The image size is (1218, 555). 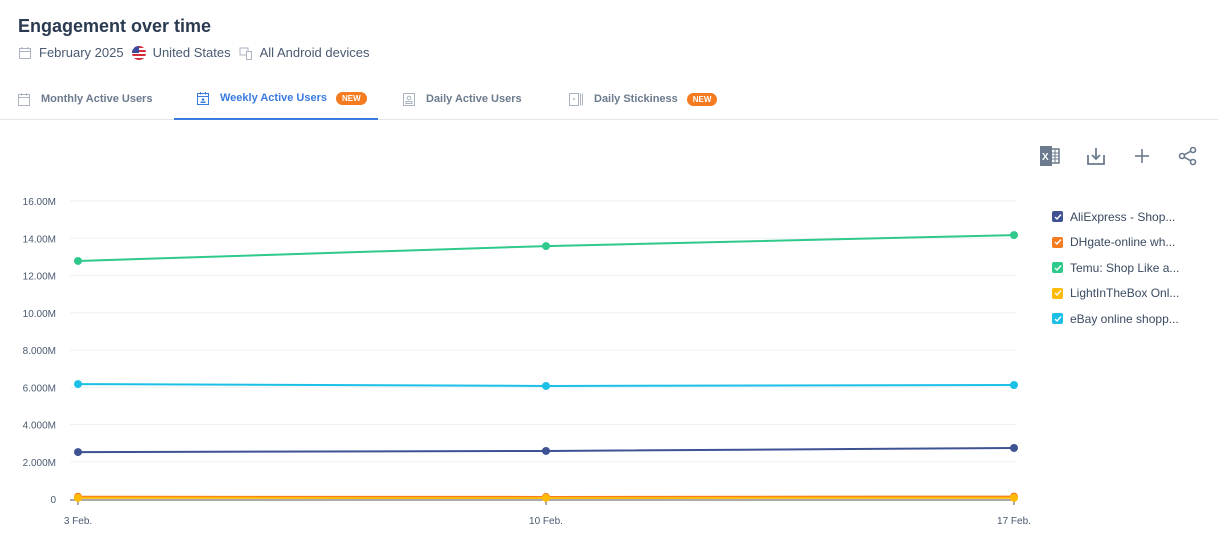 I want to click on y-tick-label: 6.000M, so click(x=39, y=388).